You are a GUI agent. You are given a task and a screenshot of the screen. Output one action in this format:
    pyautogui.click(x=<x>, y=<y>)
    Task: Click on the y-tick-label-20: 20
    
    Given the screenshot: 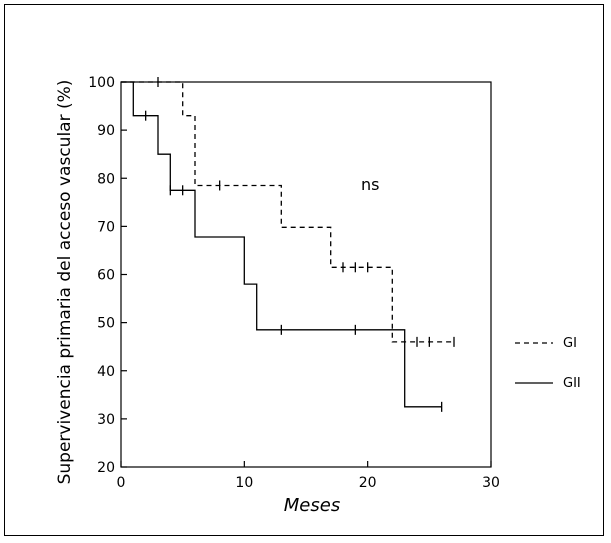 What is the action you would take?
    pyautogui.click(x=106, y=468)
    